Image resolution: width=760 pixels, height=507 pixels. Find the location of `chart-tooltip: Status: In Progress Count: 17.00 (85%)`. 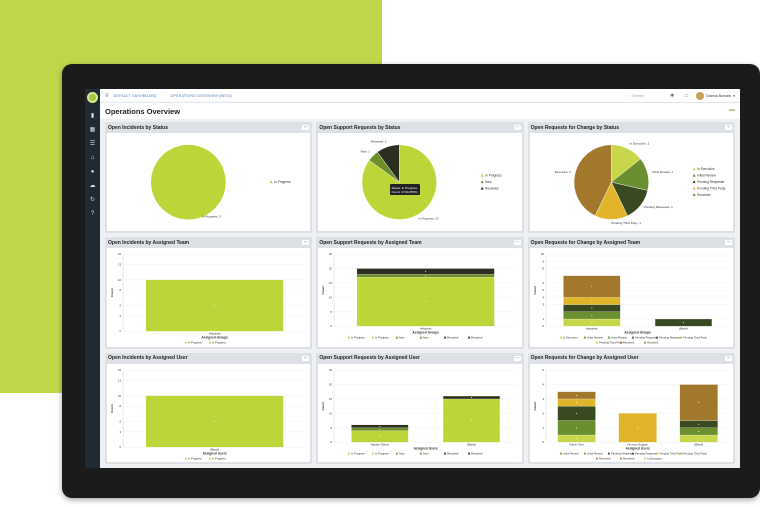

chart-tooltip: Status: In Progress Count: 17.00 (85%) is located at coordinates (404, 189).